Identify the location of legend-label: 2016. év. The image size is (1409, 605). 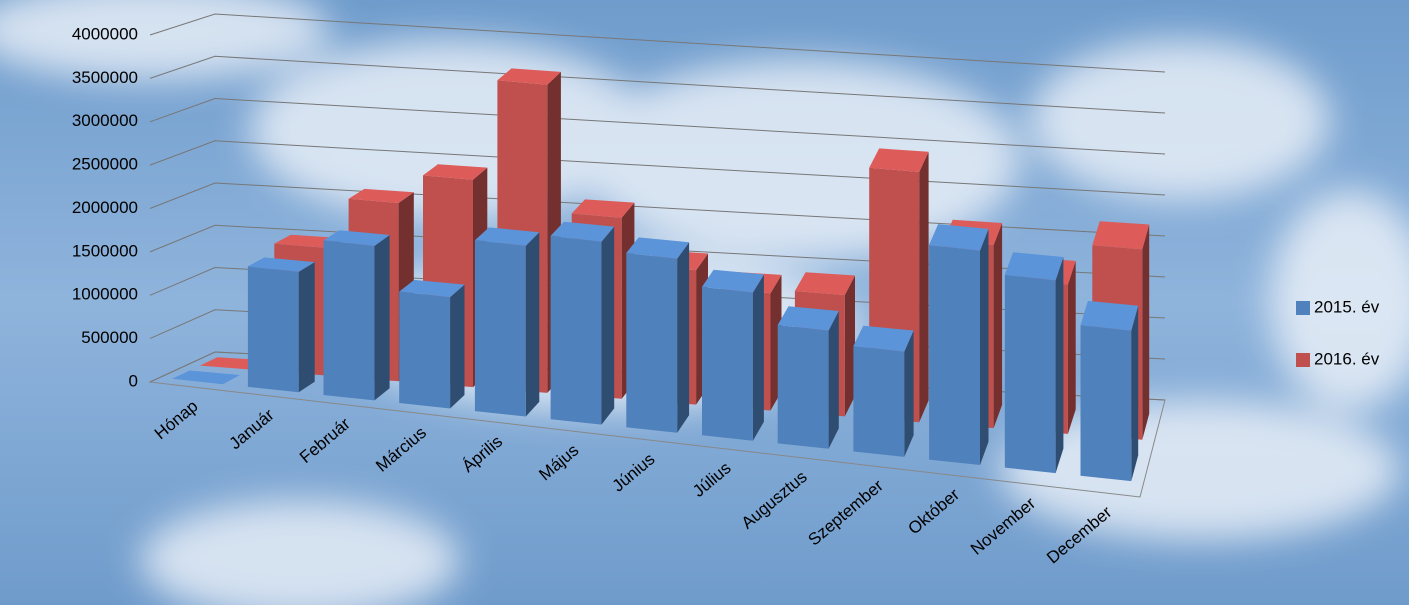
(1347, 358).